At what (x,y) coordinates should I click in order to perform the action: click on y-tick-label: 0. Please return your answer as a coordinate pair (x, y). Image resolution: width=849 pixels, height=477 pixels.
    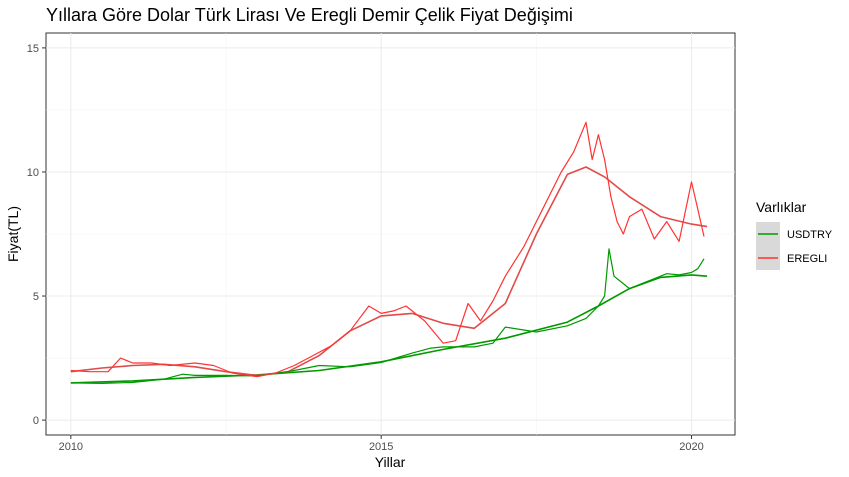
    Looking at the image, I should click on (36, 421).